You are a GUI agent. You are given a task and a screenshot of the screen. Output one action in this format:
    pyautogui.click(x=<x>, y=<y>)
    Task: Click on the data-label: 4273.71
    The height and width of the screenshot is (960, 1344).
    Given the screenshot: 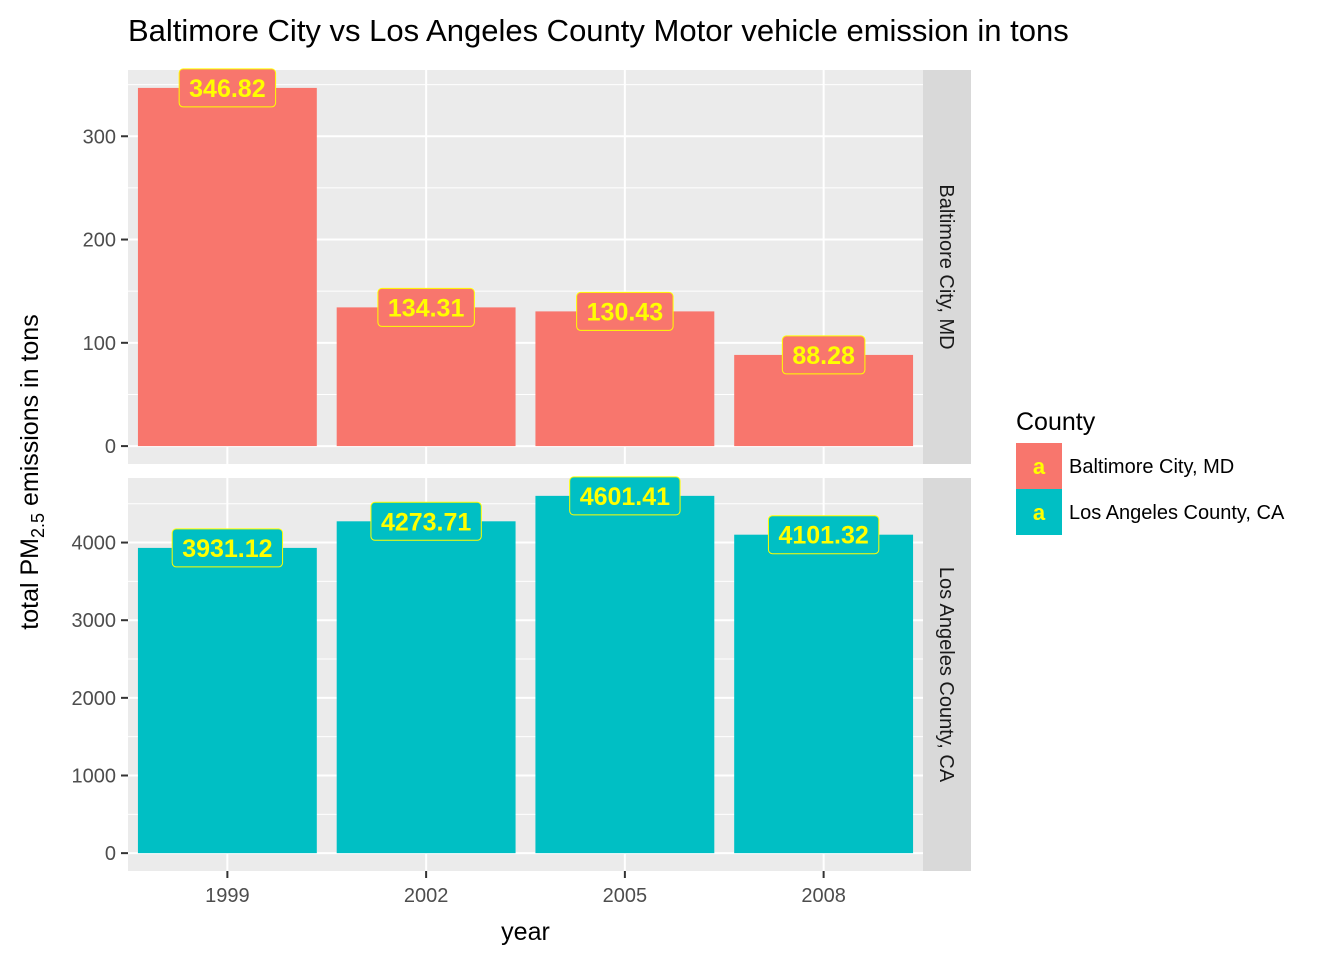 What is the action you would take?
    pyautogui.click(x=426, y=521)
    